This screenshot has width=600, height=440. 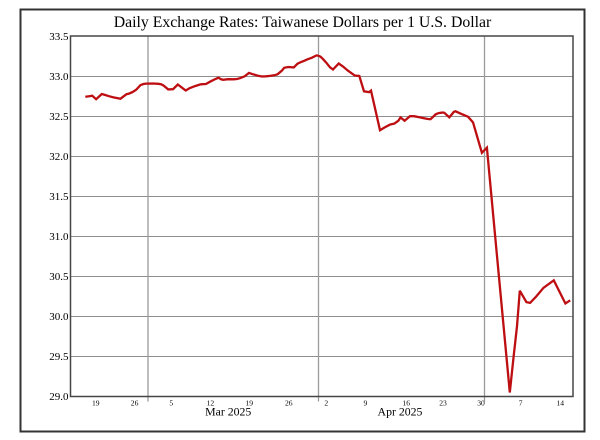 What do you see at coordinates (561, 403) in the screenshot?
I see `svg-text: 14` at bounding box center [561, 403].